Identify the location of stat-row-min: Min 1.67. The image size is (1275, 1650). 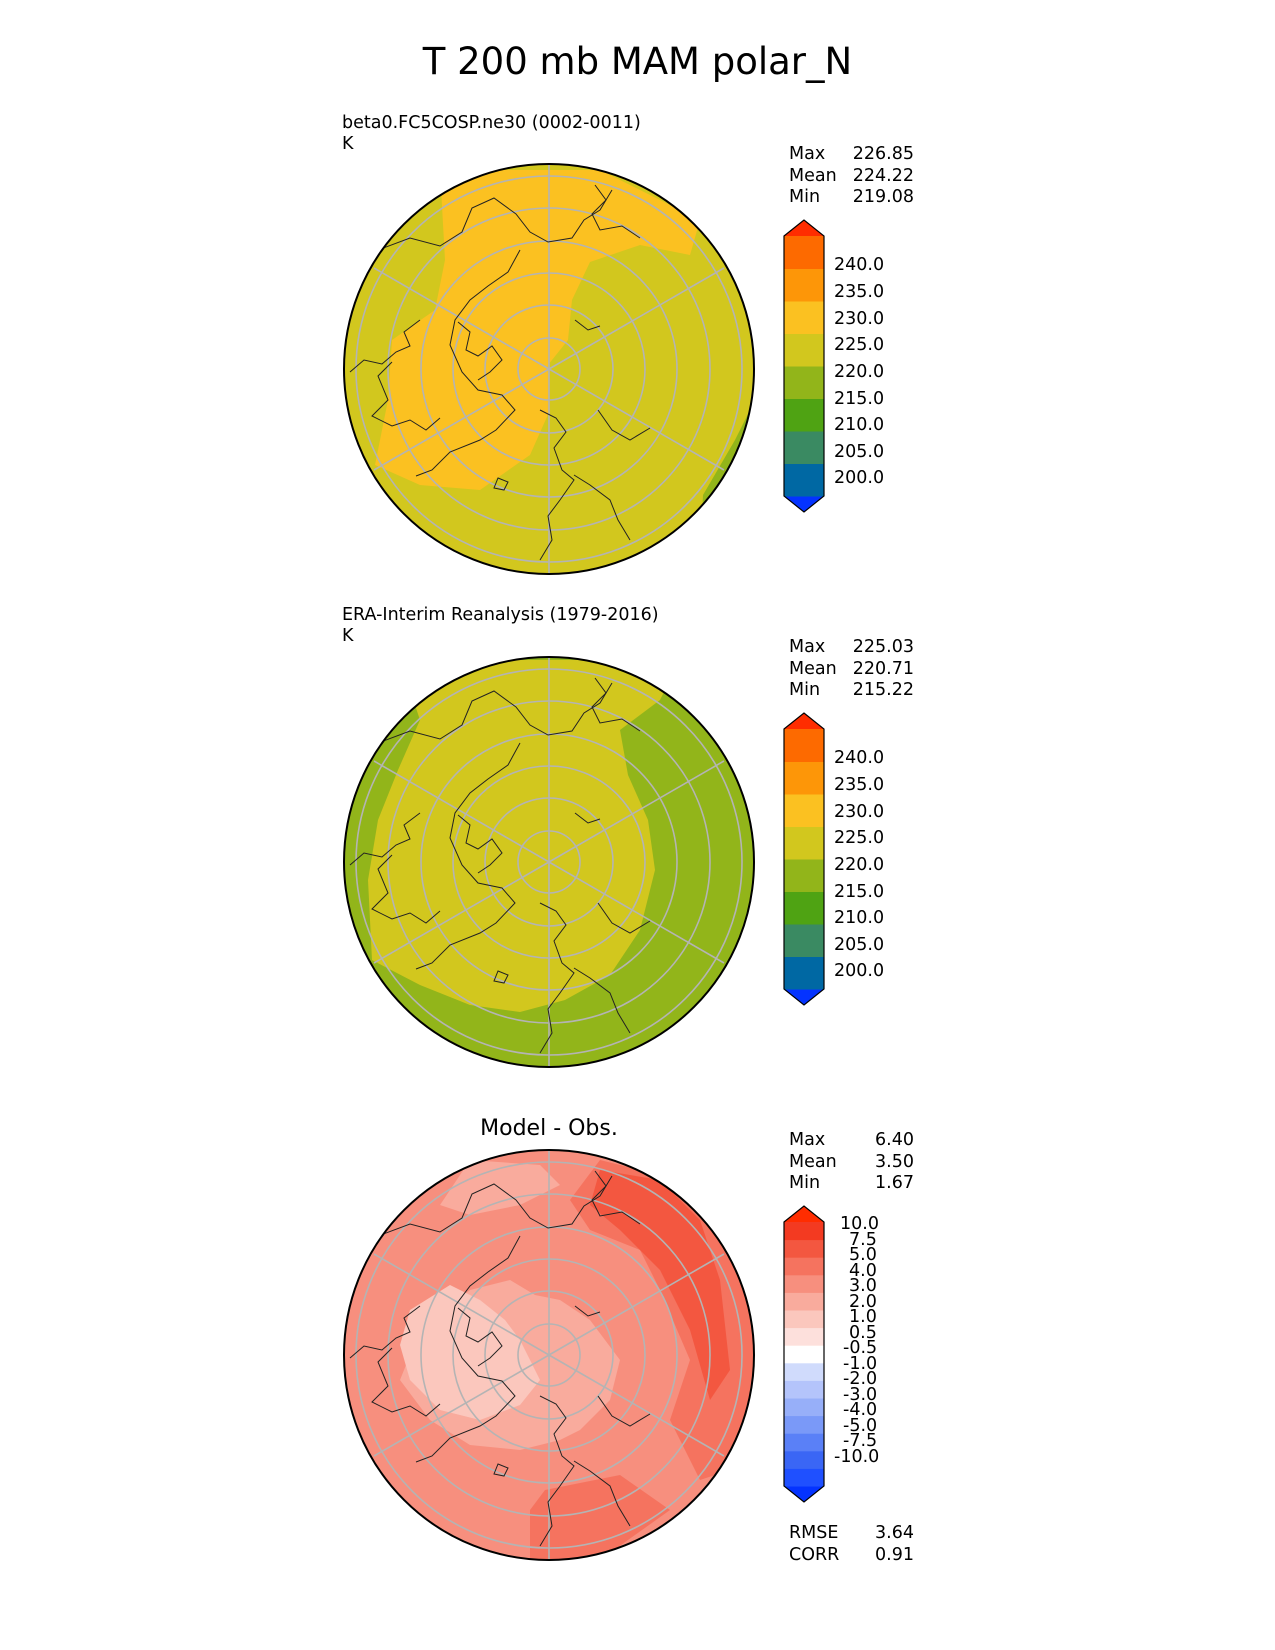
(851, 1183).